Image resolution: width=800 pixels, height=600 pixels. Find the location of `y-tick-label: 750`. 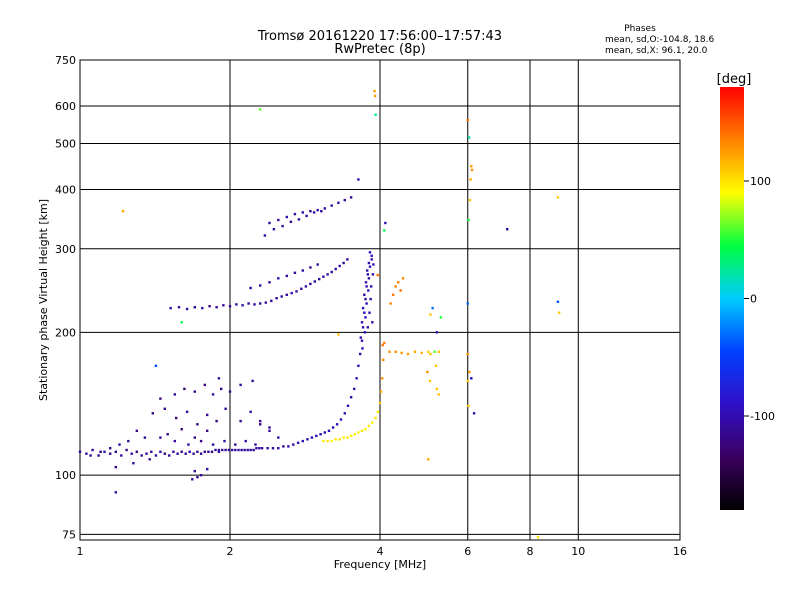

y-tick-label: 750 is located at coordinates (65, 60).